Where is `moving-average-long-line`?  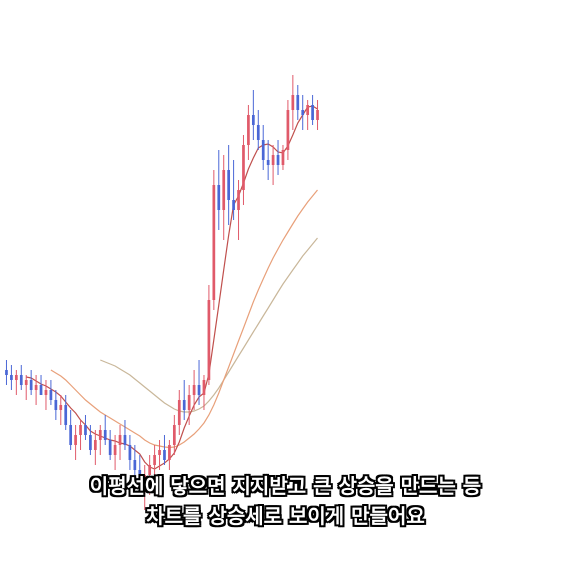 moving-average-long-line is located at coordinates (209, 325).